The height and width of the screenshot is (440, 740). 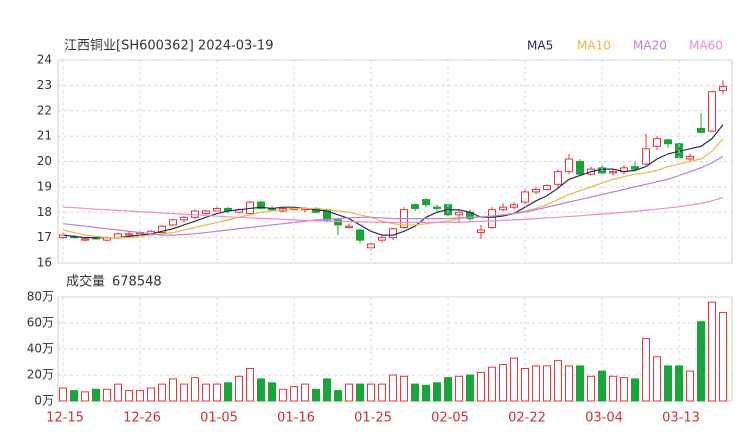 I want to click on x-tick-label: 03-13, so click(x=681, y=418).